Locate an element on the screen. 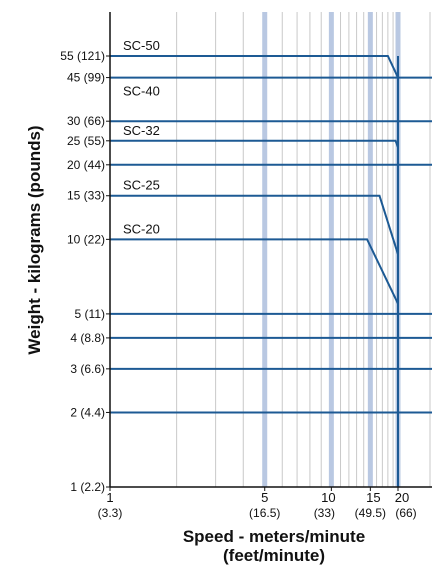 This screenshot has height=570, width=432. x-axis-units: (feet/minute) is located at coordinates (274, 555).